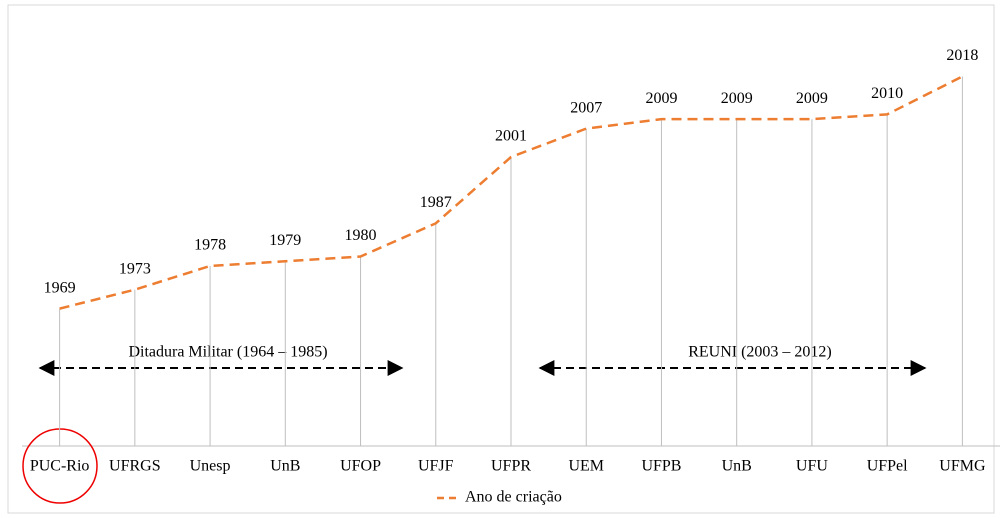  Describe the element at coordinates (962, 55) in the screenshot. I see `data-label: 2018` at that location.